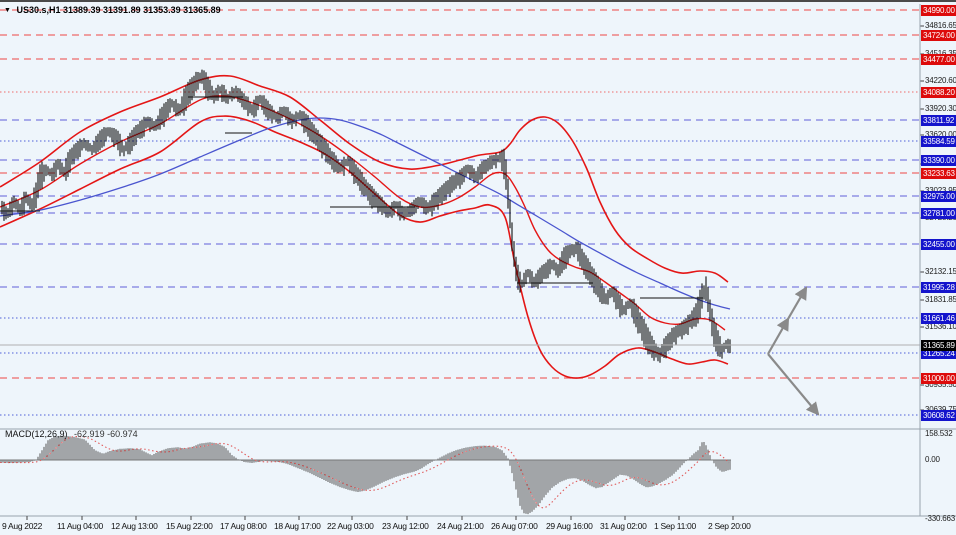 The height and width of the screenshot is (535, 956). Describe the element at coordinates (938, 35) in the screenshot. I see `price-level-badge: 34724.00` at that location.